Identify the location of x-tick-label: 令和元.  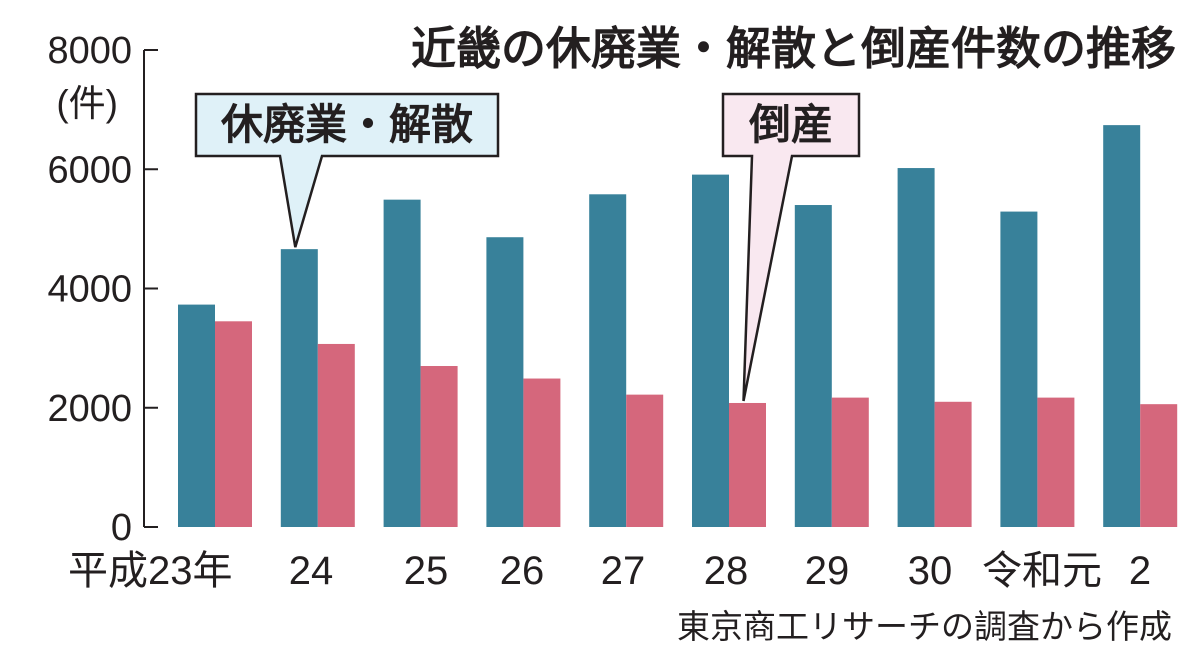
(1042, 571).